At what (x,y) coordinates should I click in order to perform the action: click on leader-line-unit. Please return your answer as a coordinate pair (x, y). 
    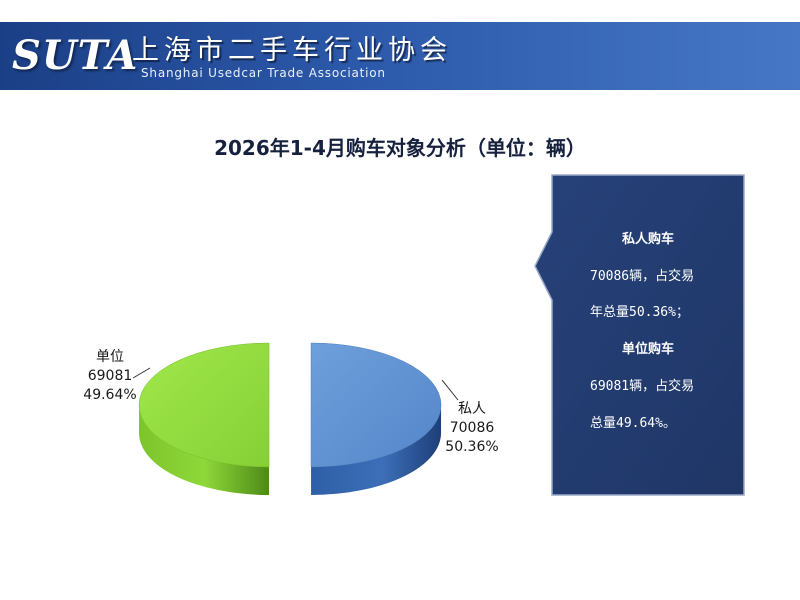
    Looking at the image, I should click on (141, 373).